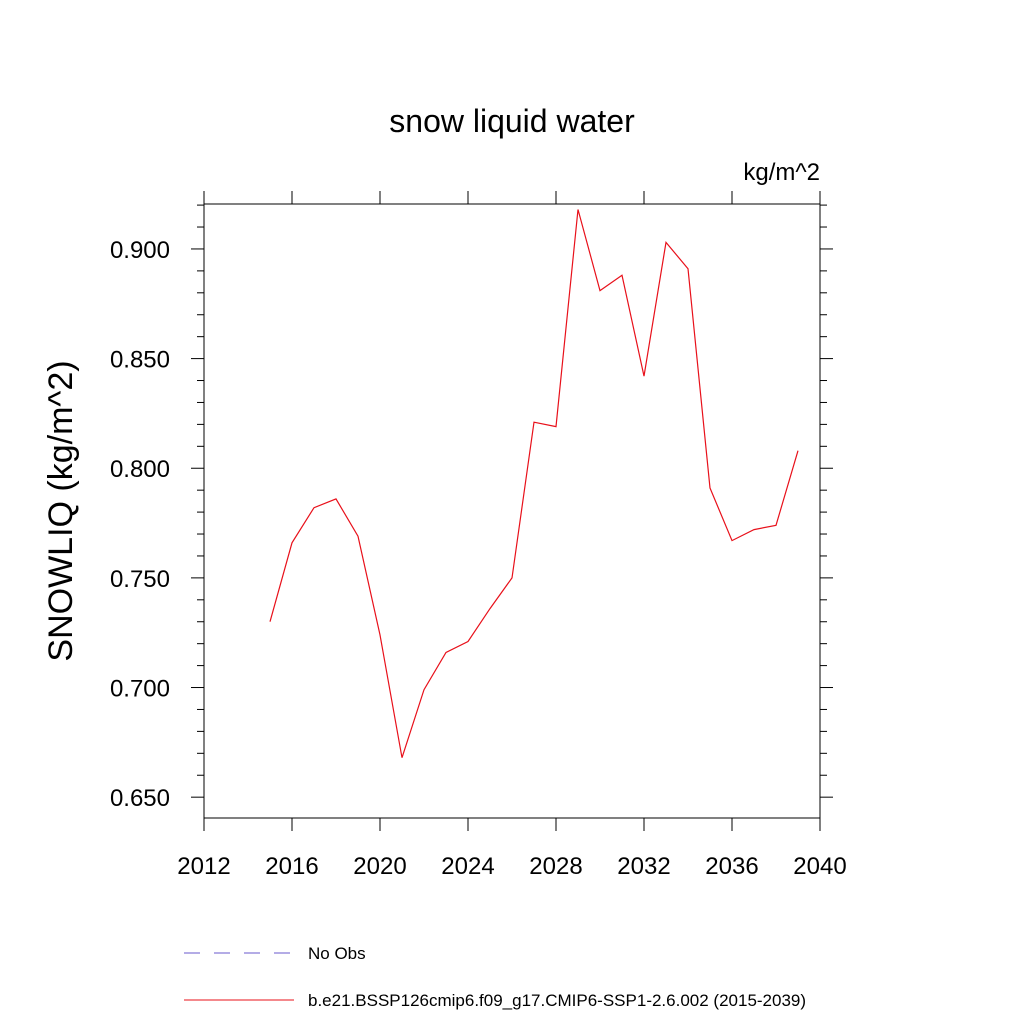 This screenshot has width=1024, height=1024. I want to click on units-label: kg/m^2, so click(781, 172).